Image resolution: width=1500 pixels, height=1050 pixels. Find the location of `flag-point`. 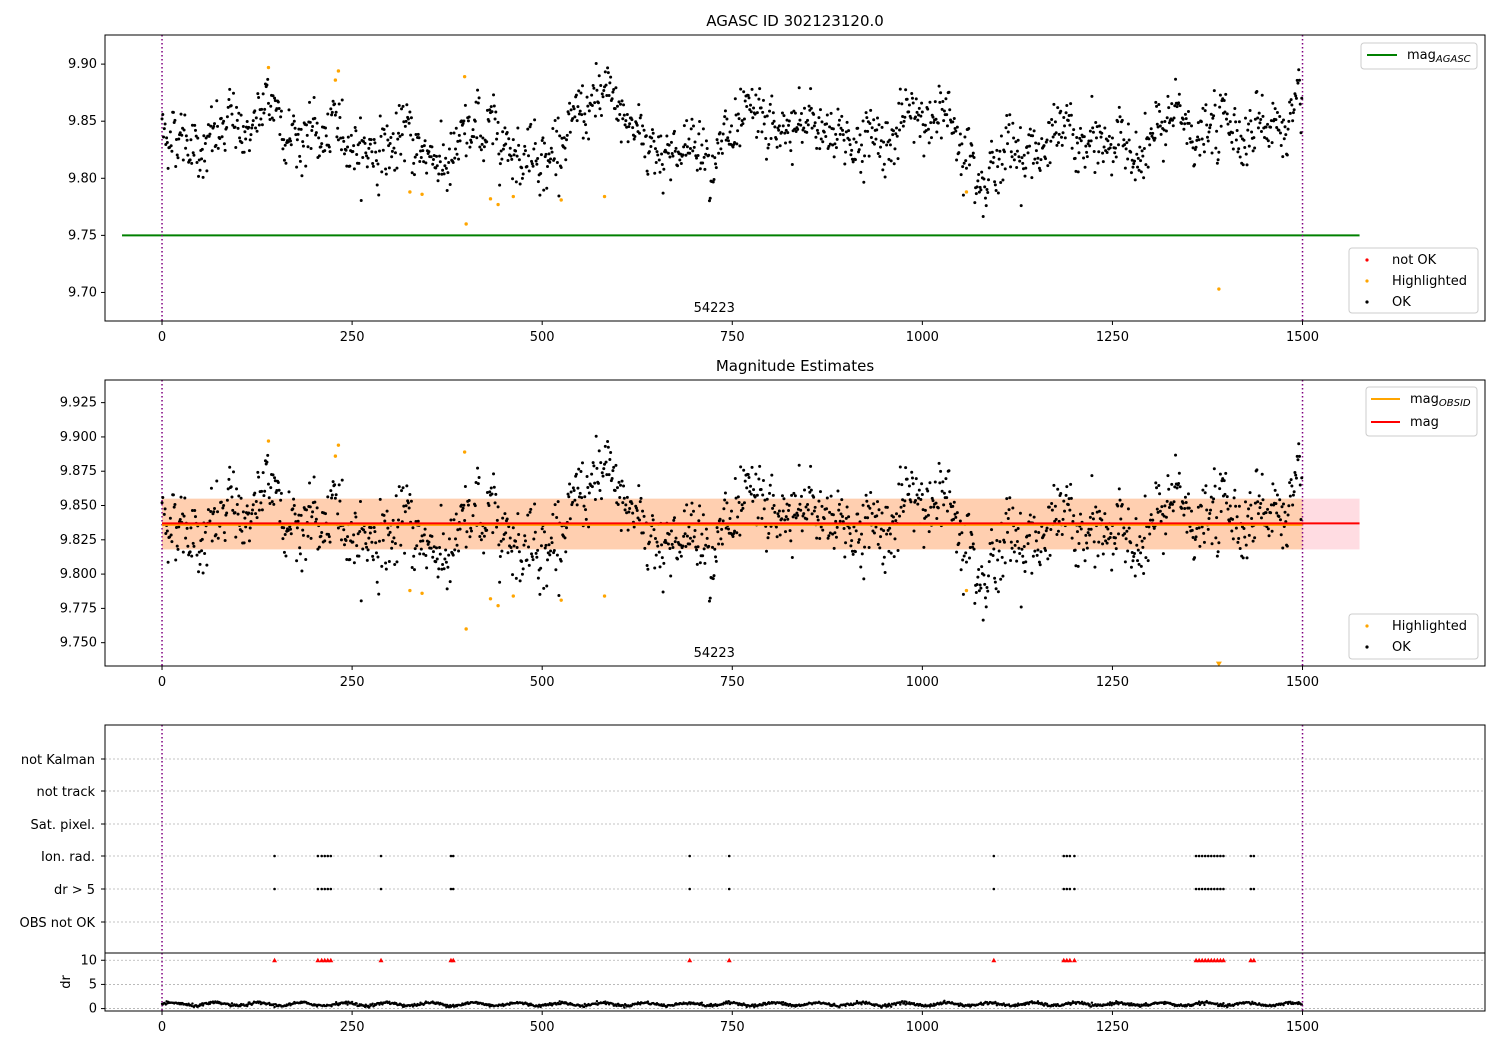

flag-point is located at coordinates (274, 889).